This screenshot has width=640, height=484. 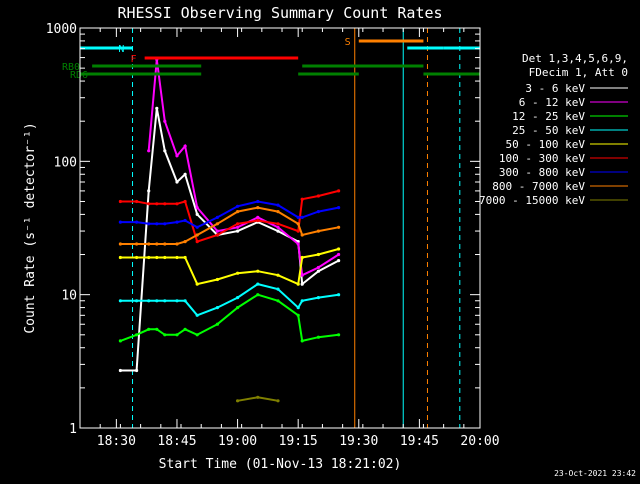 What do you see at coordinates (280, 464) in the screenshot?
I see `x-axis-label: Start Time (01-Nov-13 18:21:02)` at bounding box center [280, 464].